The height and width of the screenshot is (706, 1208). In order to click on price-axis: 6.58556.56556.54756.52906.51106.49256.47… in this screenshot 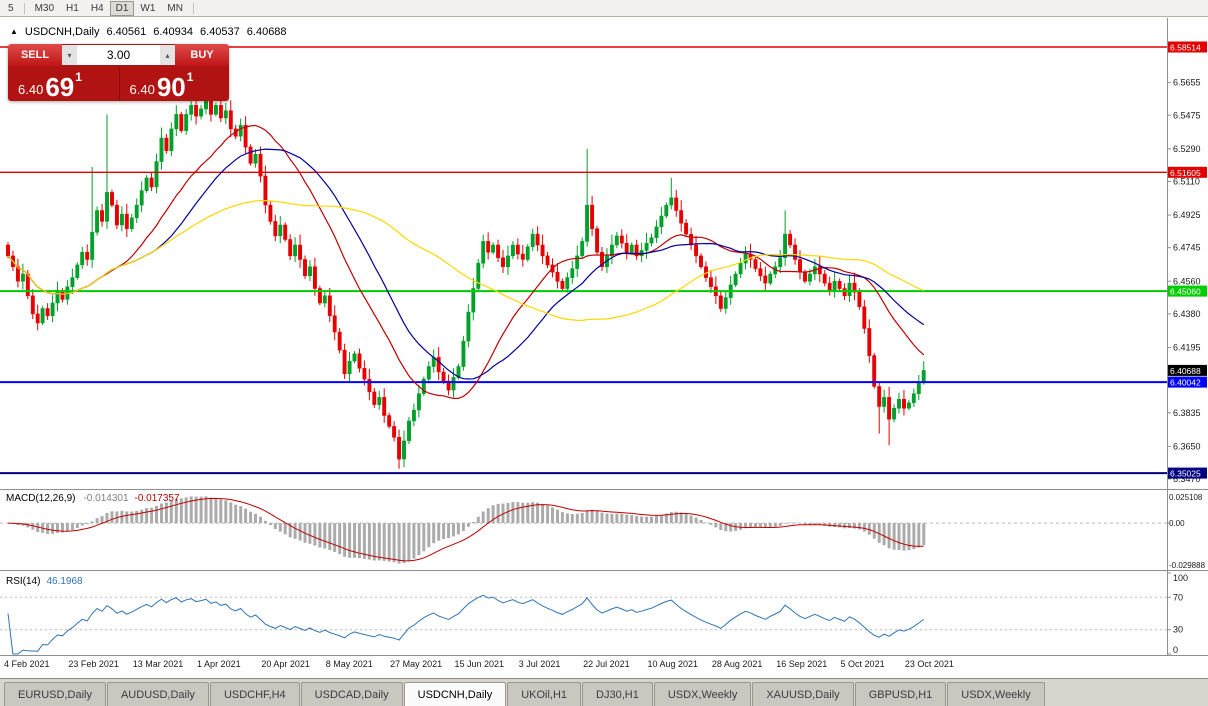, I will do `click(1184, 262)`.